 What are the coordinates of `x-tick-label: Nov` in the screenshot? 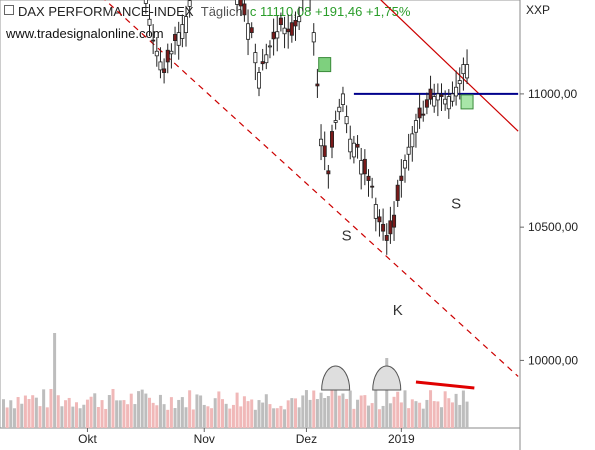 It's located at (204, 439).